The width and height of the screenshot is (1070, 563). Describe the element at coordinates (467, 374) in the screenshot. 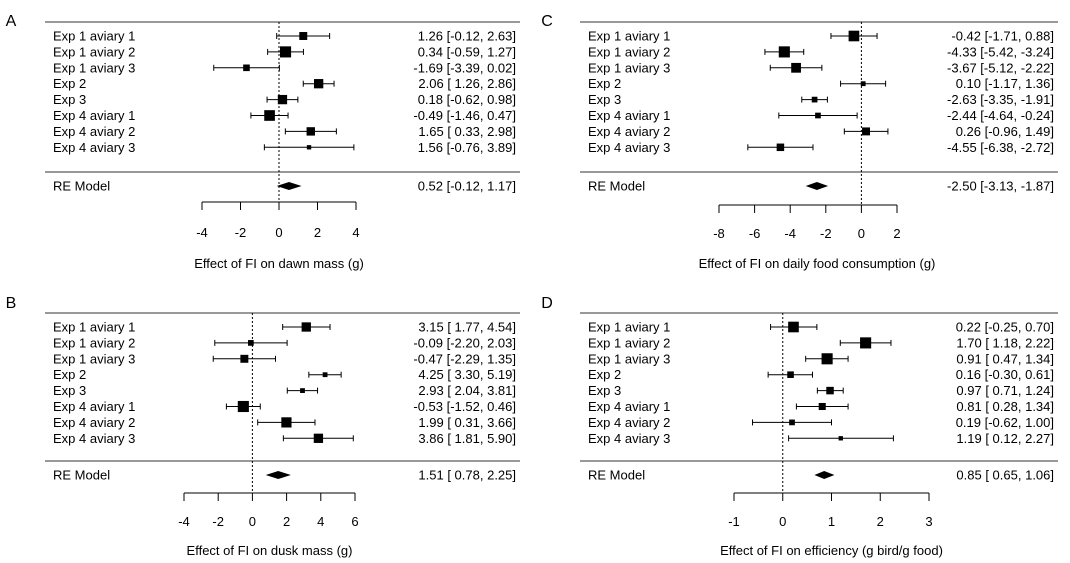

I see `estimate-ci-text: 4.25 [ 3.30, 5.19]` at that location.